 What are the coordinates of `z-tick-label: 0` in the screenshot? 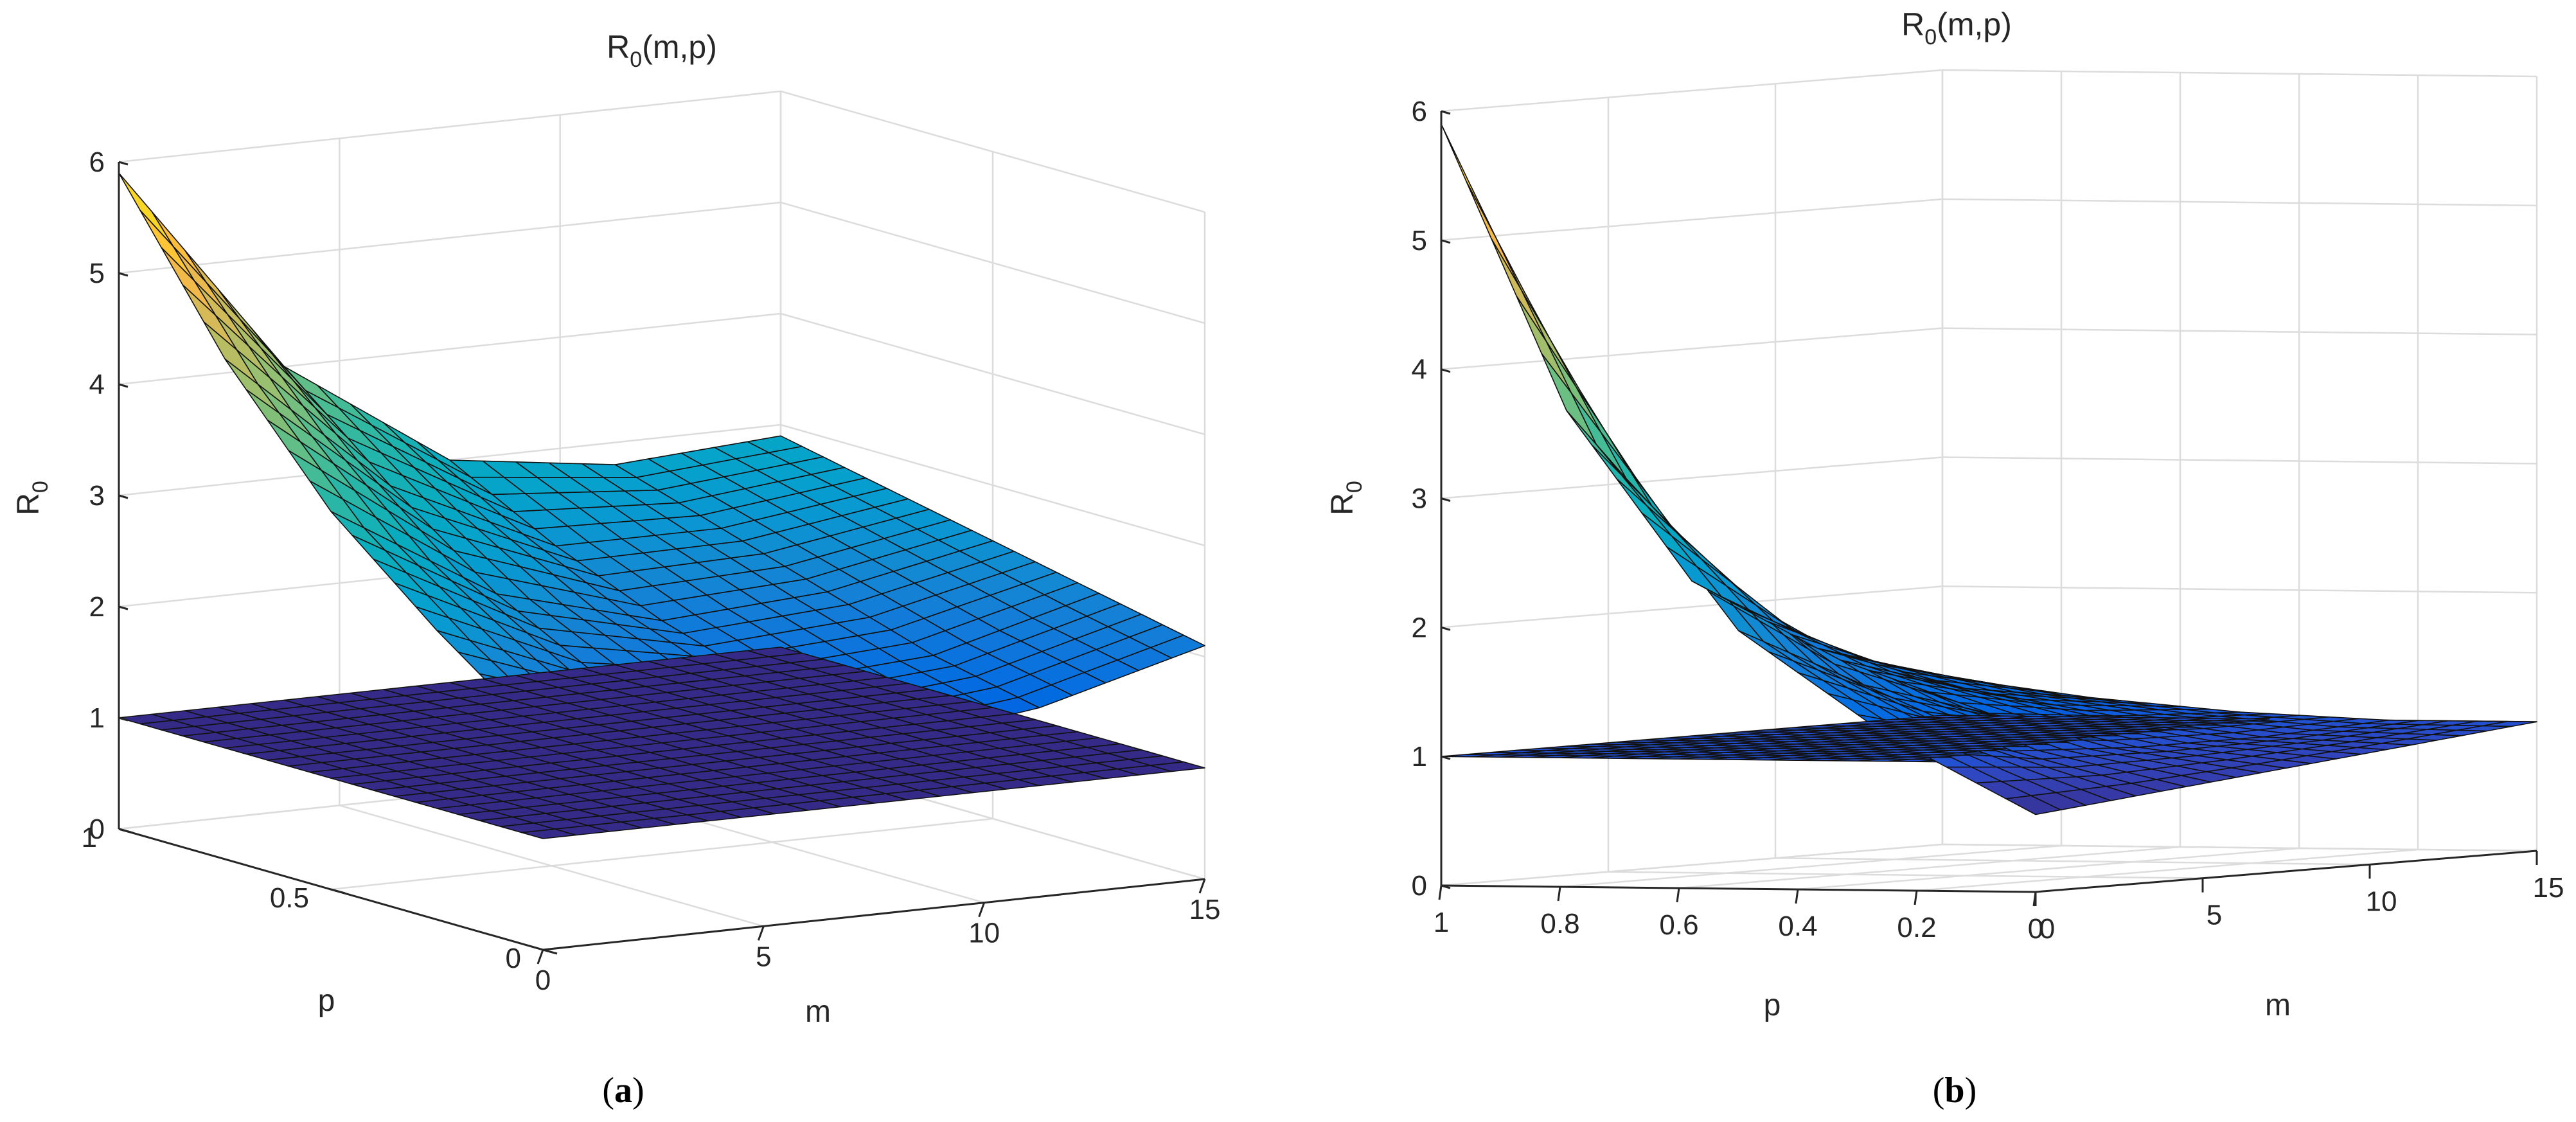 It's located at (1420, 886).